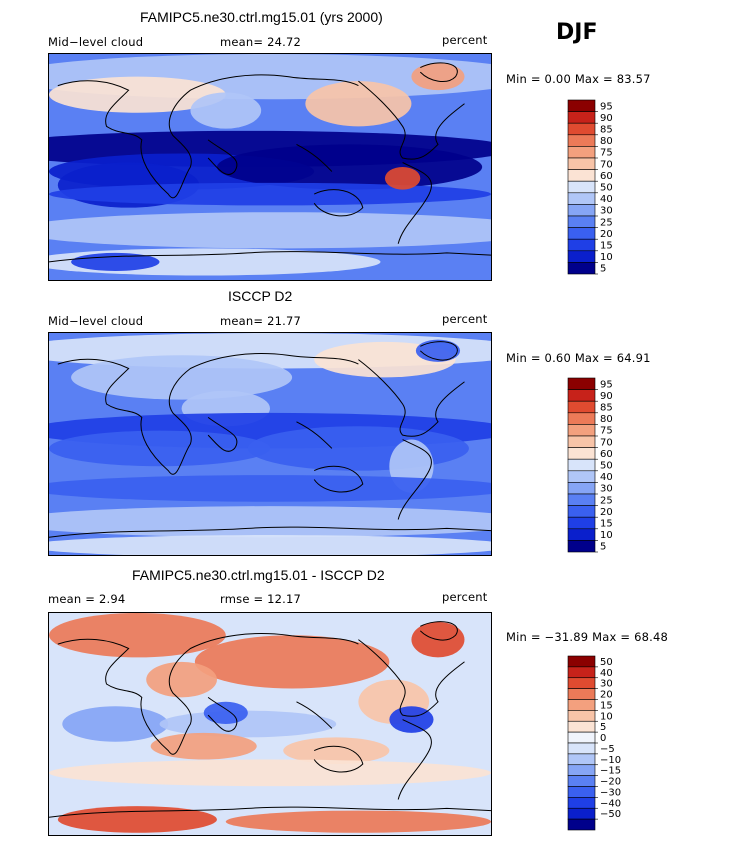  I want to click on panel-2-colorbar-tick-label-9: 30, so click(606, 489).